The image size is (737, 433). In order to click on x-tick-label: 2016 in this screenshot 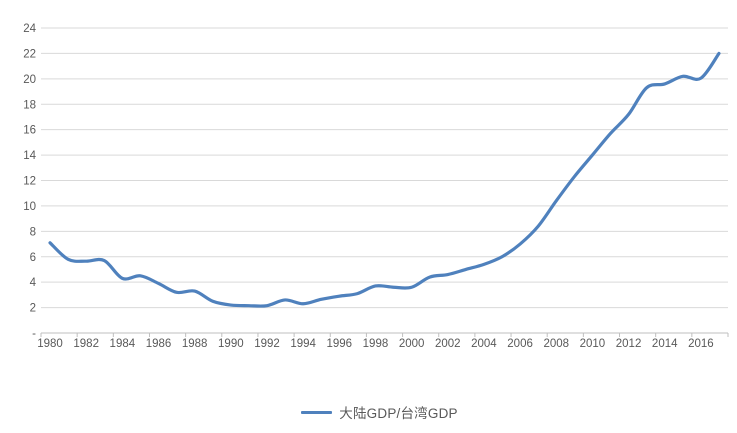, I will do `click(701, 344)`.